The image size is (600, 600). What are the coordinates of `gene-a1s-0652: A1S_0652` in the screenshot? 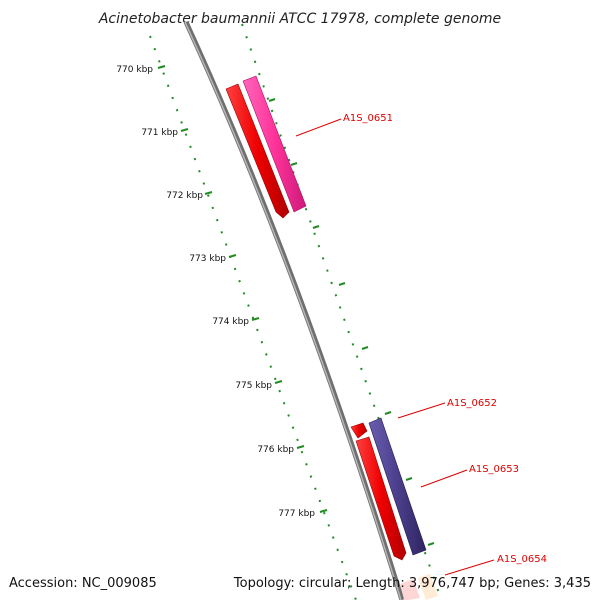 It's located at (423, 418).